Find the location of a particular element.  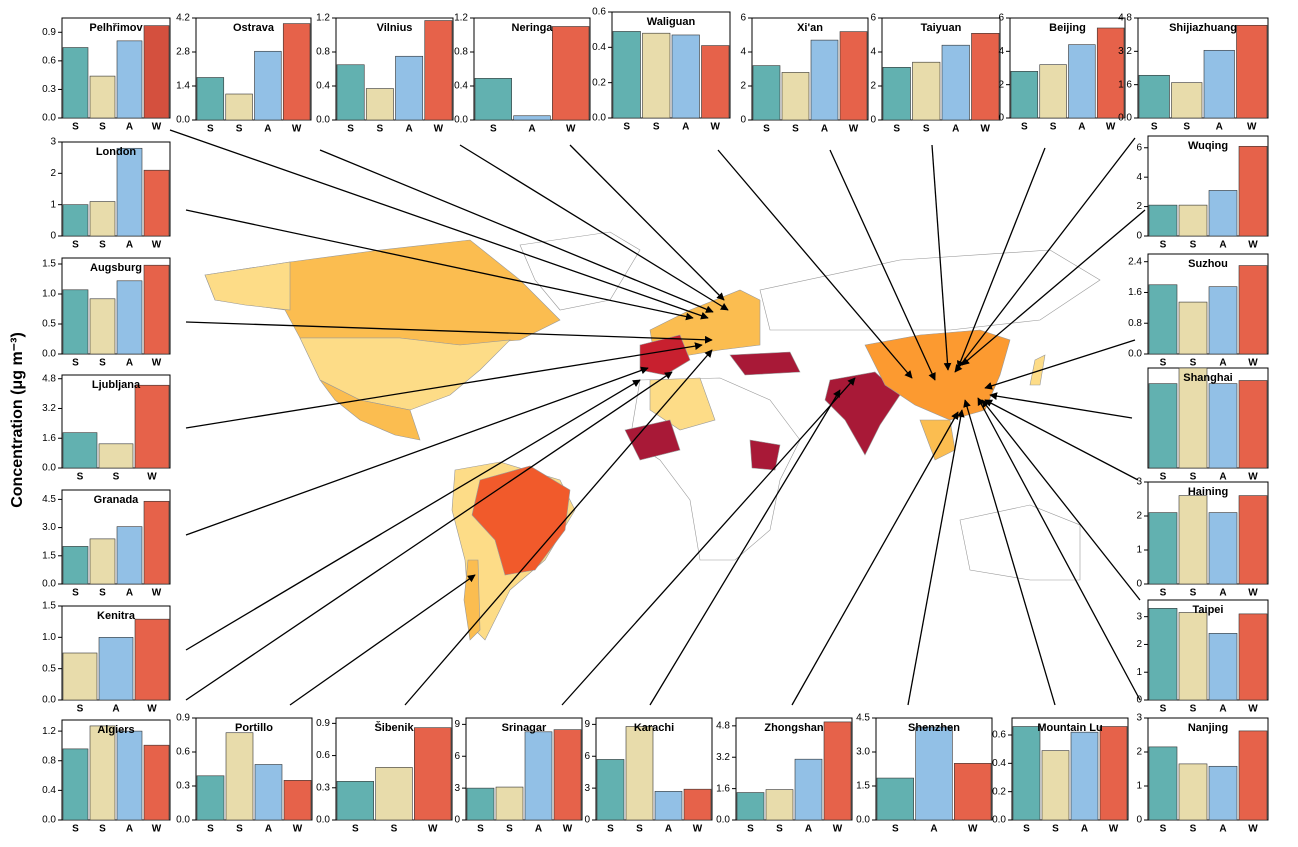

inset-title: Xi'an is located at coordinates (810, 28).